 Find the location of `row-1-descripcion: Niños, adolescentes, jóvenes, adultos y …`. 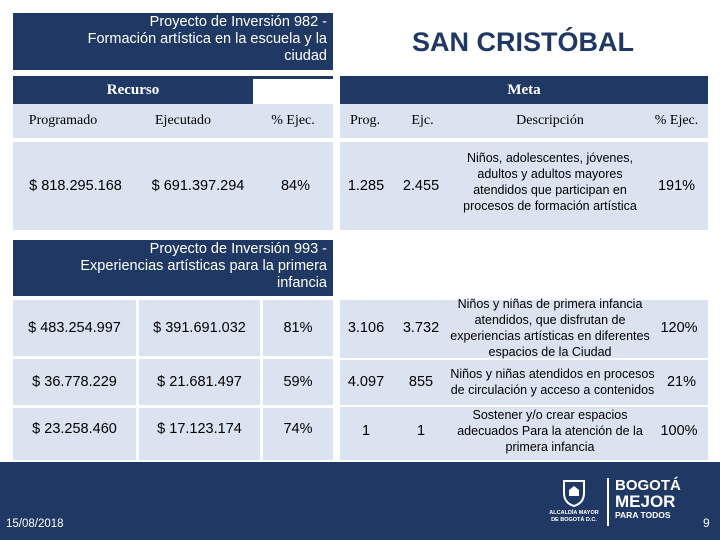

row-1-descripcion: Niños, adolescentes, jóvenes, adultos y … is located at coordinates (550, 182).